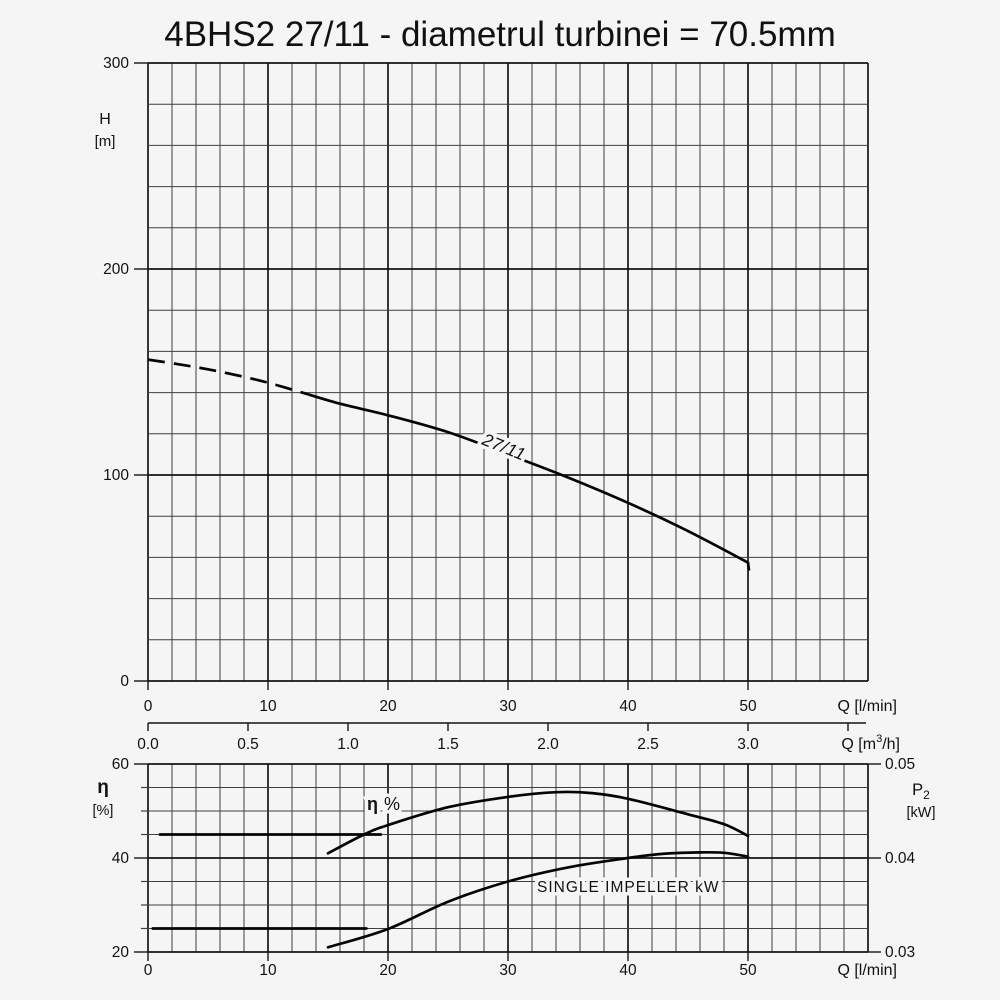  I want to click on y-tick-label: 0, so click(124, 681).